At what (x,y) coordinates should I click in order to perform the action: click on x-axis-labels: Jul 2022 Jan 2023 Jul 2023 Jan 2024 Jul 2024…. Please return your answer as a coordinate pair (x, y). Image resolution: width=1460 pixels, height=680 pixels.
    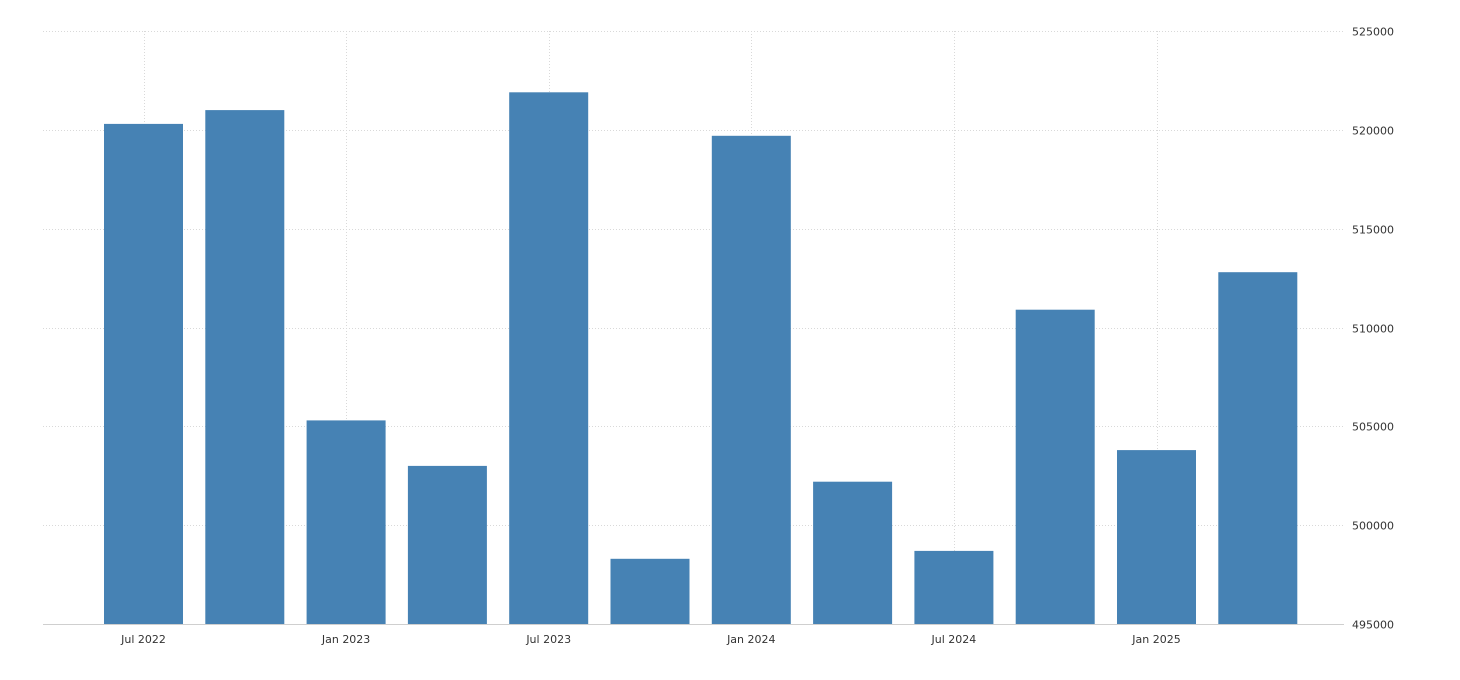
    Looking at the image, I should click on (650, 639).